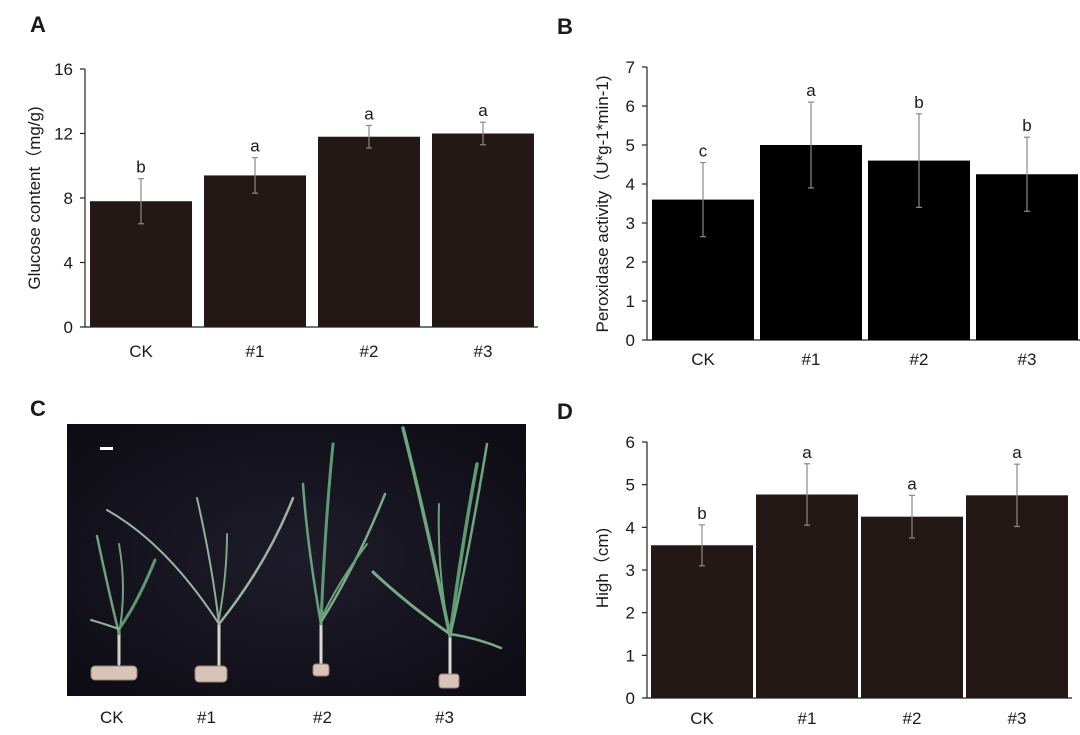  Describe the element at coordinates (602, 204) in the screenshot. I see `y-axis-label: Peroxidase activity（U*g-1*min-1)` at that location.